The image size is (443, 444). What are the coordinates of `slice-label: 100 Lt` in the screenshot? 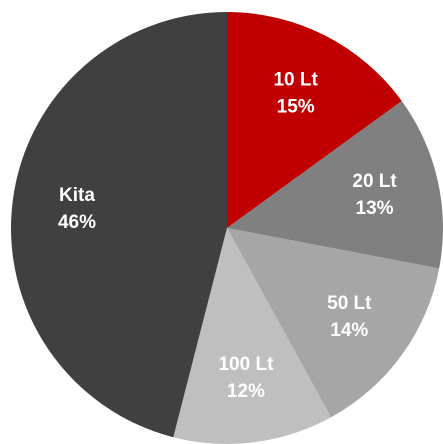 It's located at (246, 364).